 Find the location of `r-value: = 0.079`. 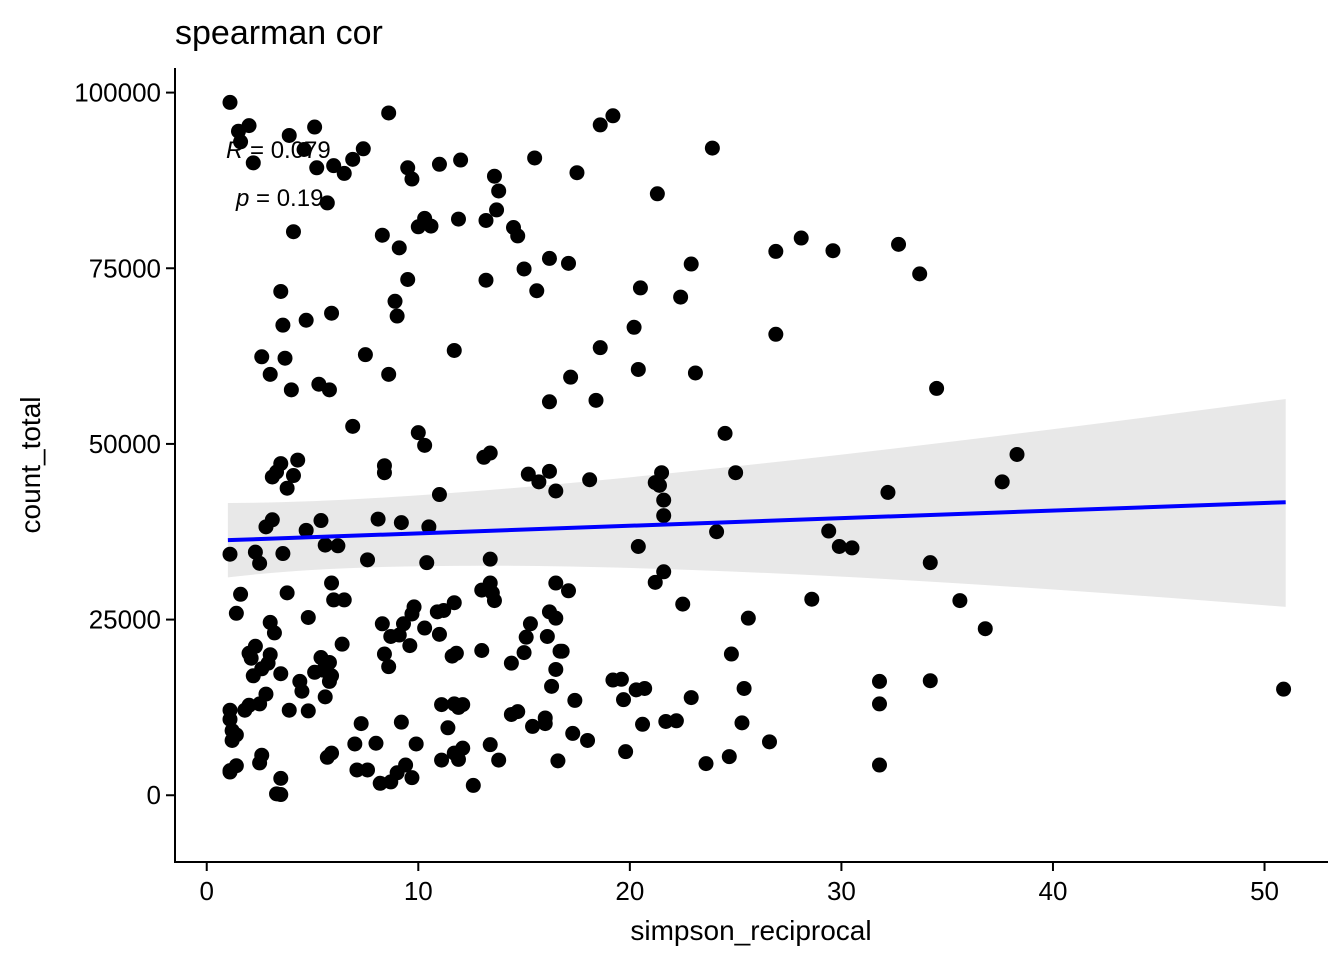

r-value: = 0.079 is located at coordinates (286, 150).